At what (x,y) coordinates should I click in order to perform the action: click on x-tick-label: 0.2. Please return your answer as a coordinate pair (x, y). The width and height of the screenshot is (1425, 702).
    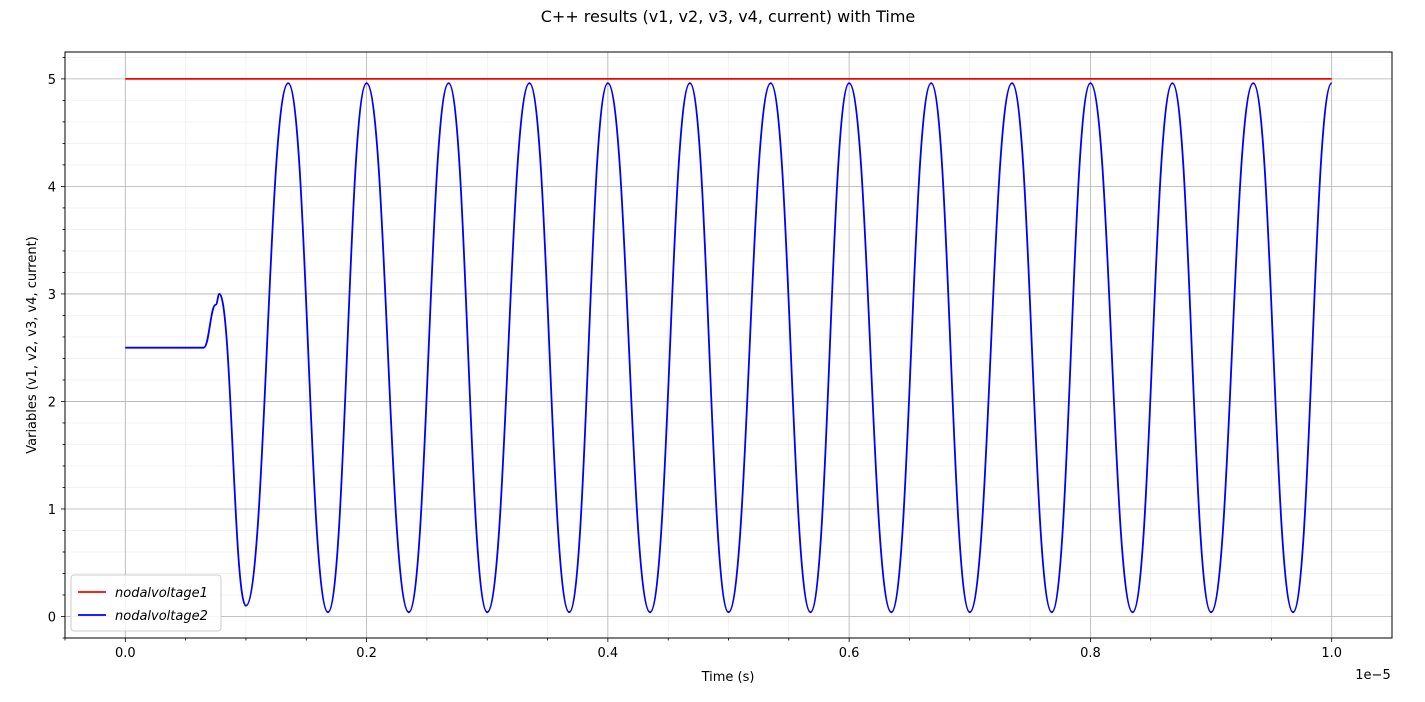
    Looking at the image, I should click on (366, 653).